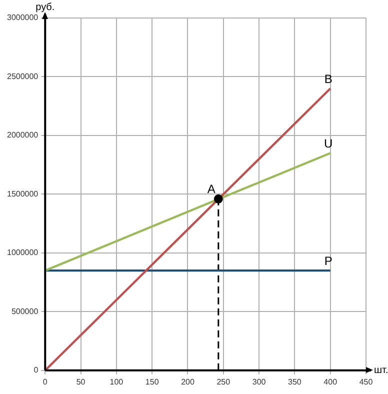 The width and height of the screenshot is (388, 394). What do you see at coordinates (188, 381) in the screenshot?
I see `x-tick-label: 200` at bounding box center [188, 381].